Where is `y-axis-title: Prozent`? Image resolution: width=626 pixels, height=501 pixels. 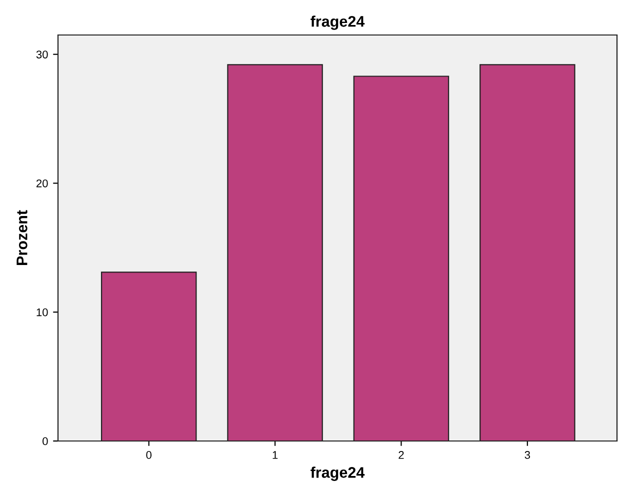
y-axis-title: Prozent is located at coordinates (22, 237).